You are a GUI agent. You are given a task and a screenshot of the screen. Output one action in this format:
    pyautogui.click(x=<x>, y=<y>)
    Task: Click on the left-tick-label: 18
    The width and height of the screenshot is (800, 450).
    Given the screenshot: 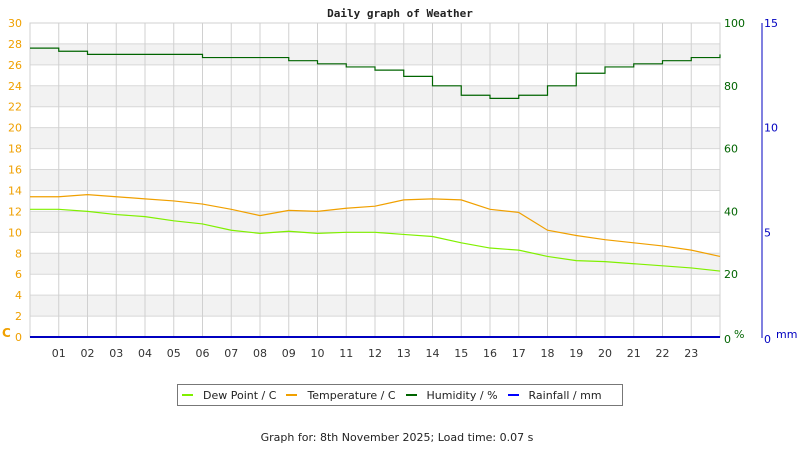 What is the action you would take?
    pyautogui.click(x=15, y=149)
    